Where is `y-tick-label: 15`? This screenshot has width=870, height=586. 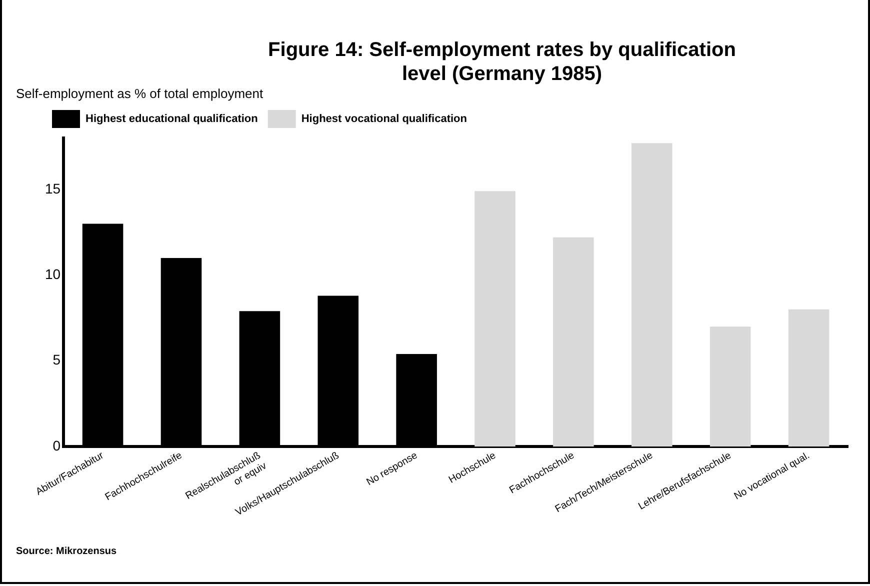
y-tick-label: 15 is located at coordinates (52, 188).